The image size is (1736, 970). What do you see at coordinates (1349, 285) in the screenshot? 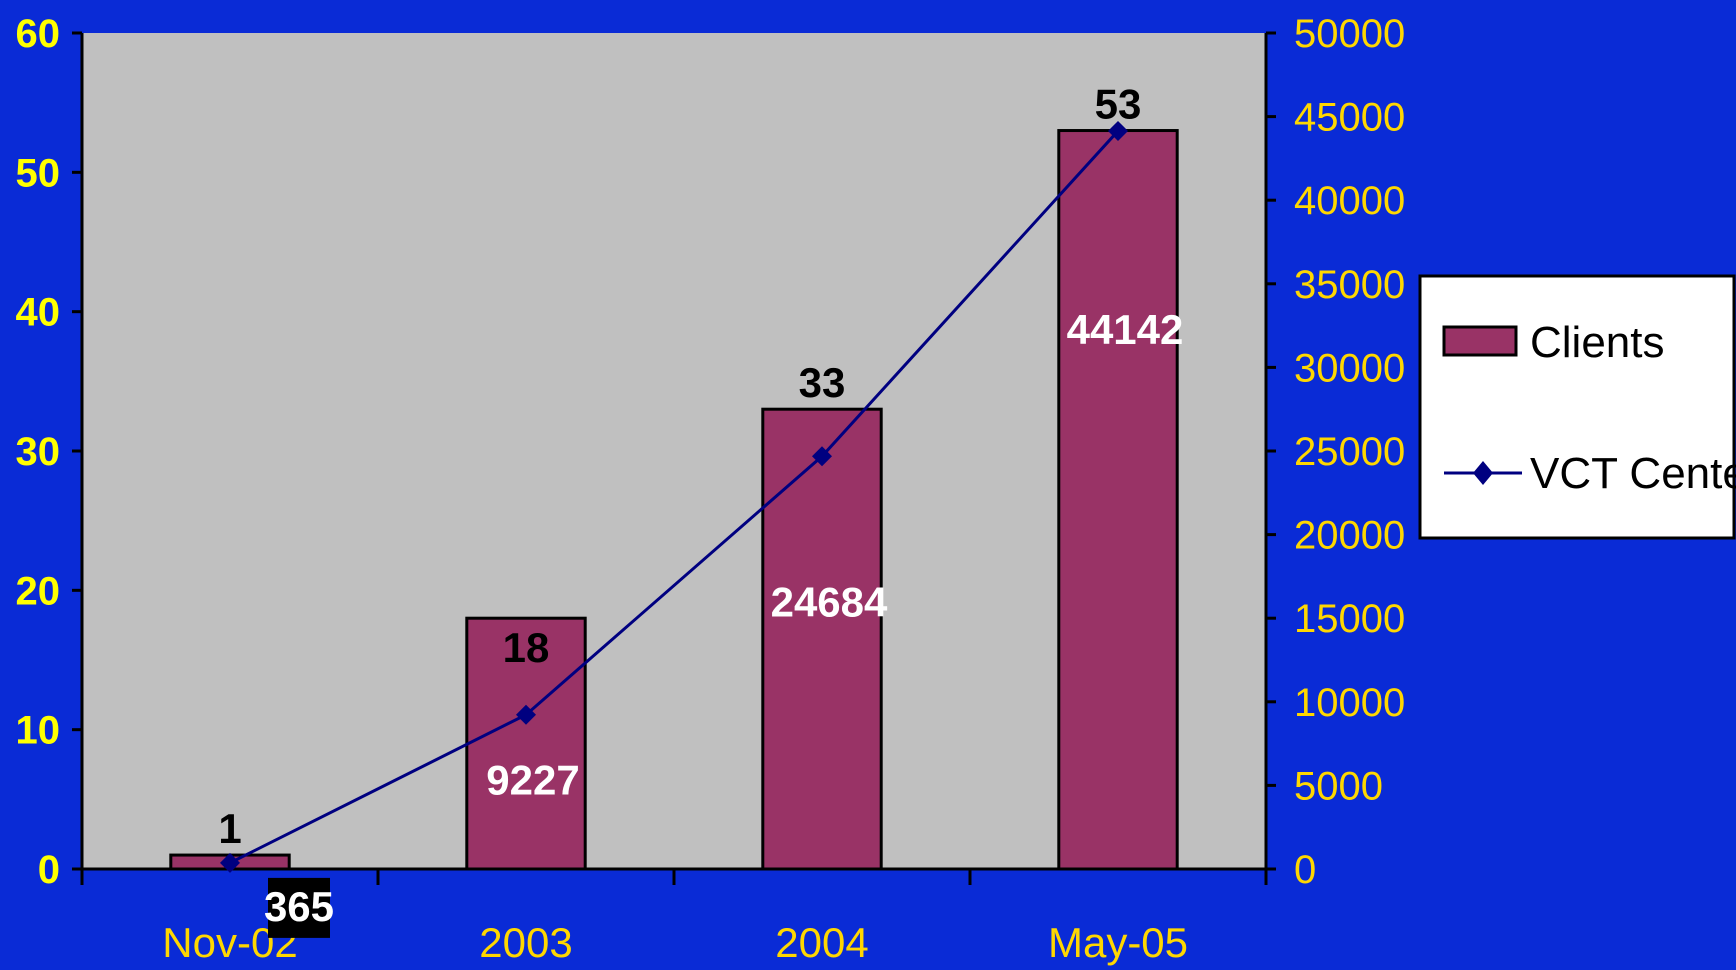
I see `right-tick-label-7: 35000` at bounding box center [1349, 285].